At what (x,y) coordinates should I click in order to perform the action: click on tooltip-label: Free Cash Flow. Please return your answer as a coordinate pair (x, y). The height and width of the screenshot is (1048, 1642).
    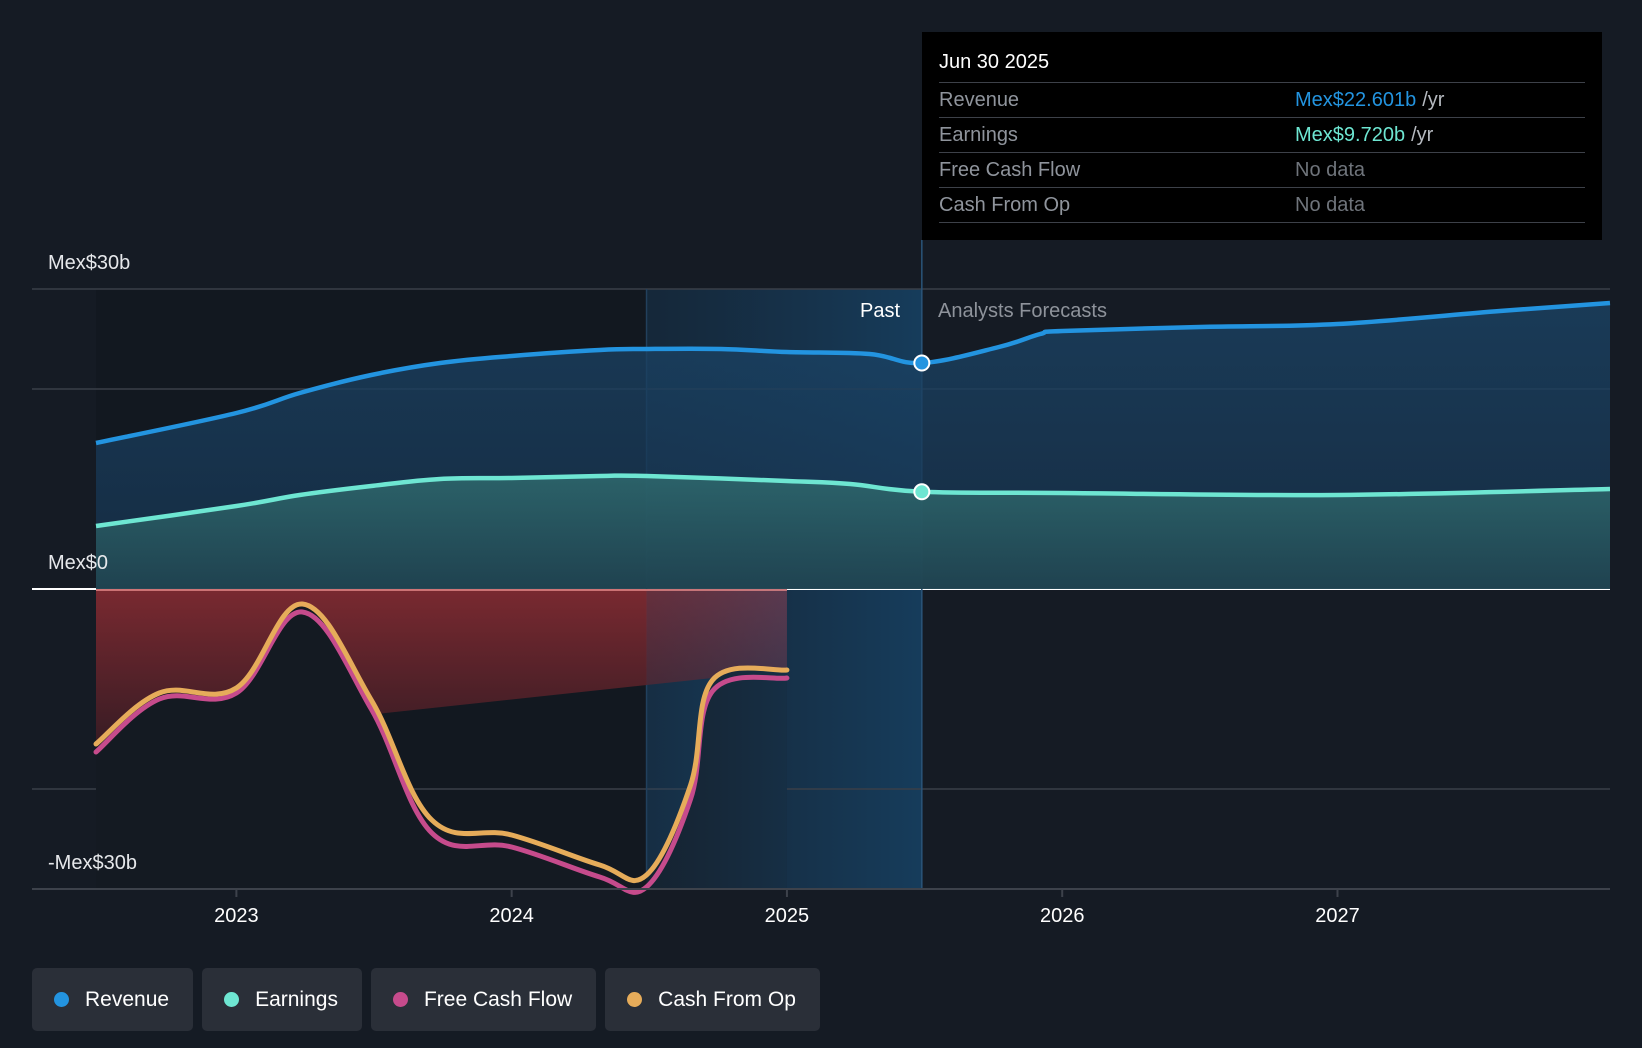
    Looking at the image, I should click on (1010, 170).